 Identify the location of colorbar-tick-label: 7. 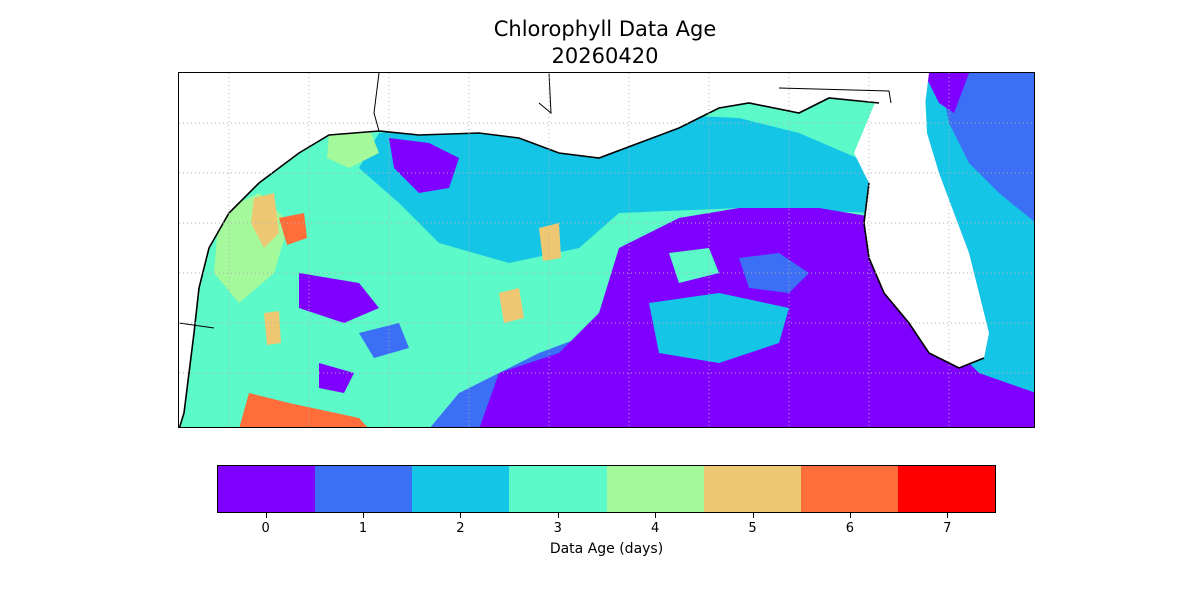
(947, 528).